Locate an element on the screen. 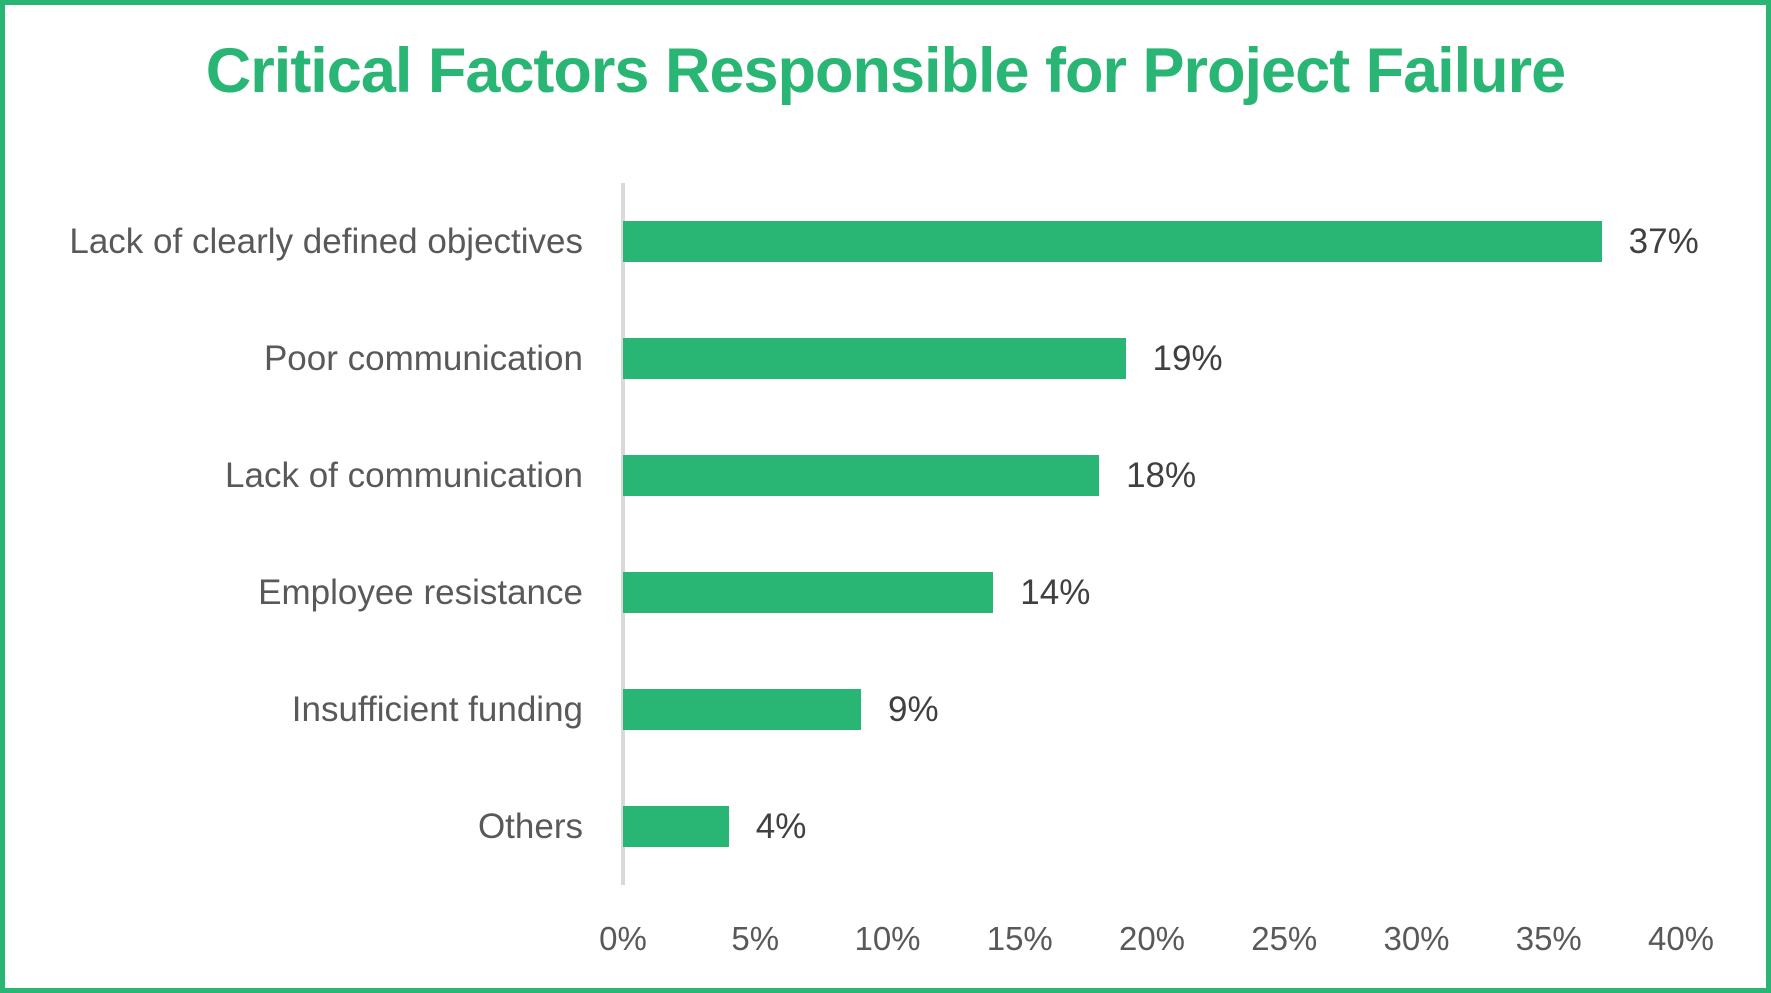 The width and height of the screenshot is (1771, 993). category-label: Insufficient funding is located at coordinates (437, 709).